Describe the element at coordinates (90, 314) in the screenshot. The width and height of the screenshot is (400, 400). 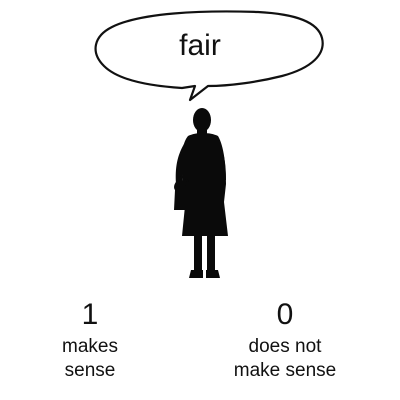
I see `option-value: 1` at that location.